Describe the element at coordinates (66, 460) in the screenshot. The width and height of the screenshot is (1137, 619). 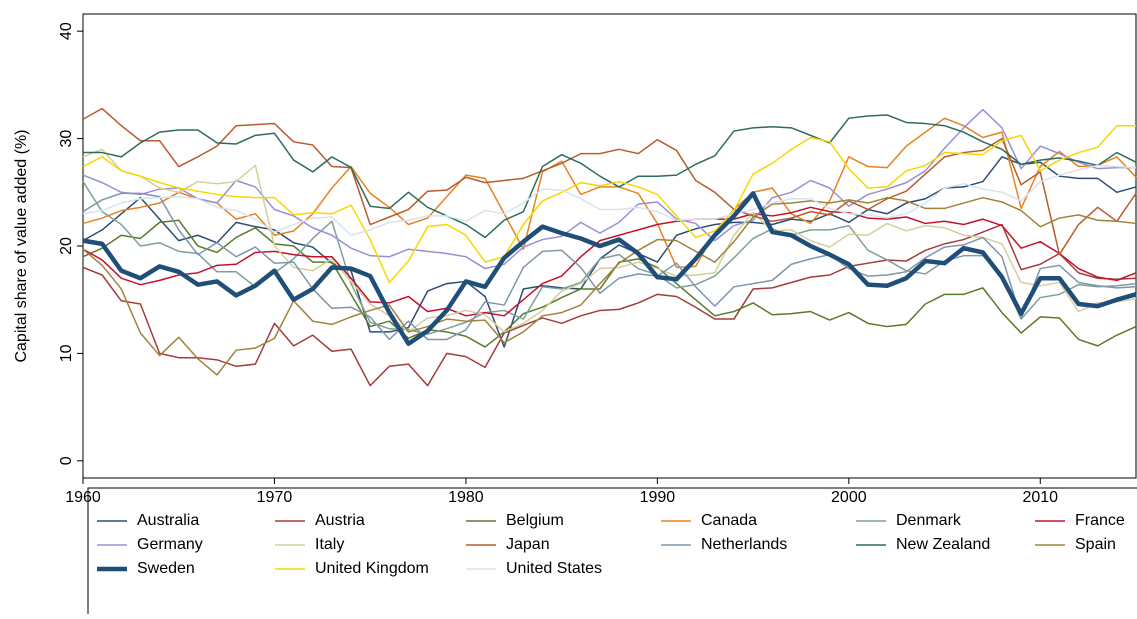
I see `y-tick-label: 0` at that location.